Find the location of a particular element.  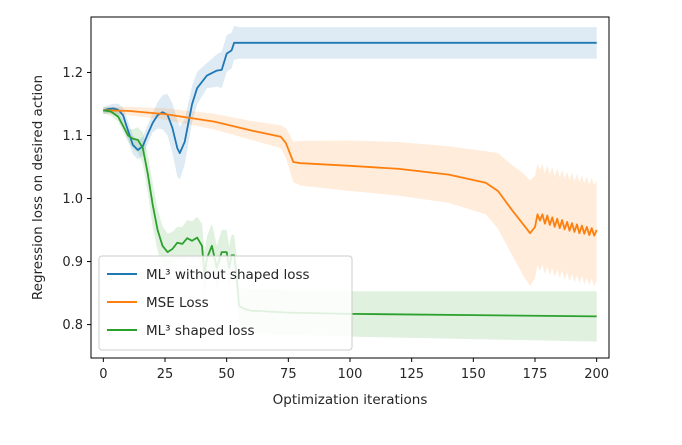

x-tick-label: 0 is located at coordinates (103, 374).